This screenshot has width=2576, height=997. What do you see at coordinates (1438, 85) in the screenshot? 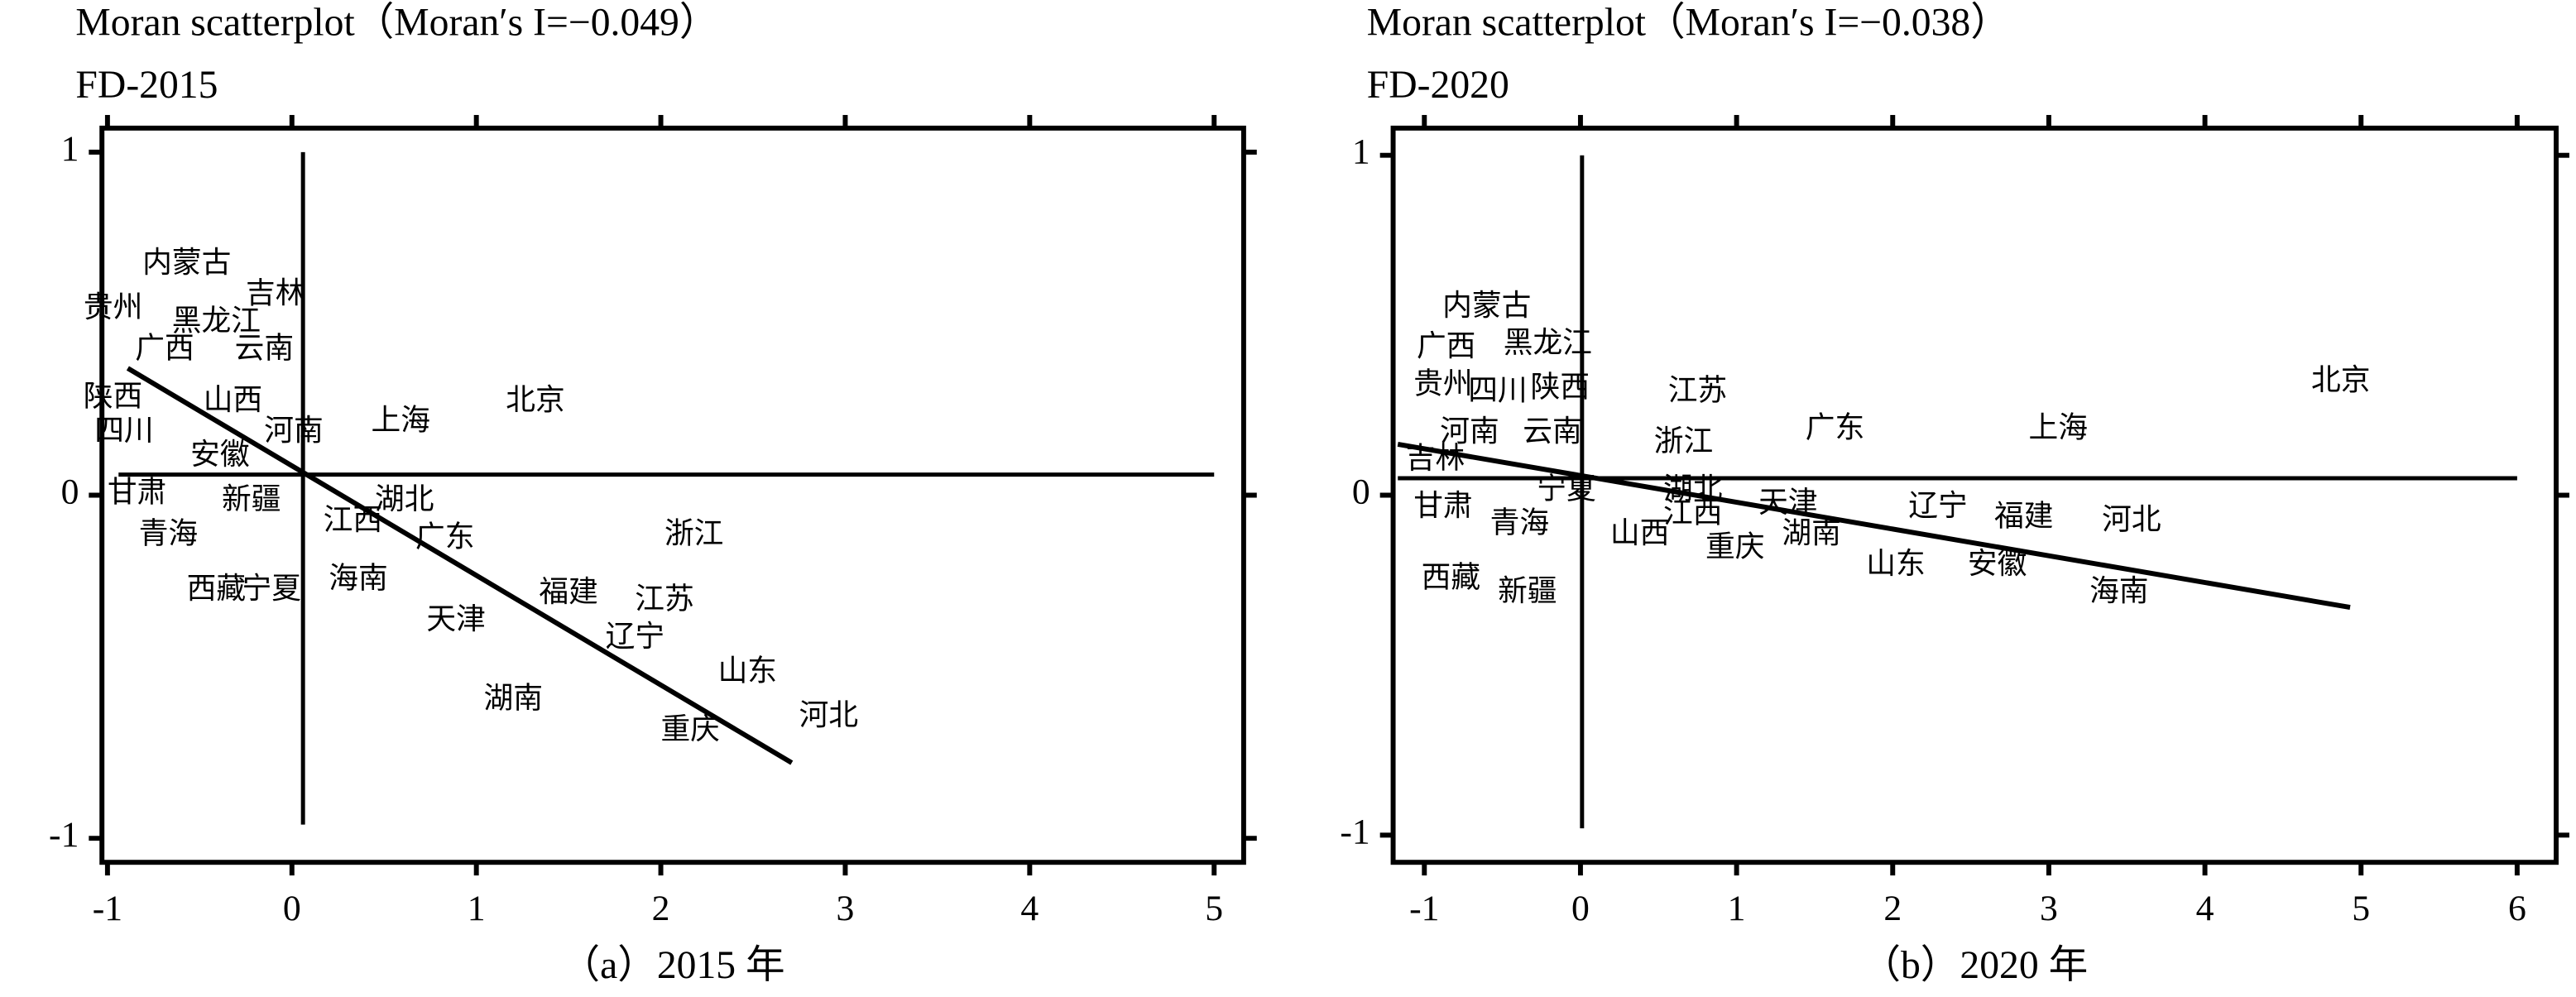
I see `chart-subtitle: FD-2020` at bounding box center [1438, 85].